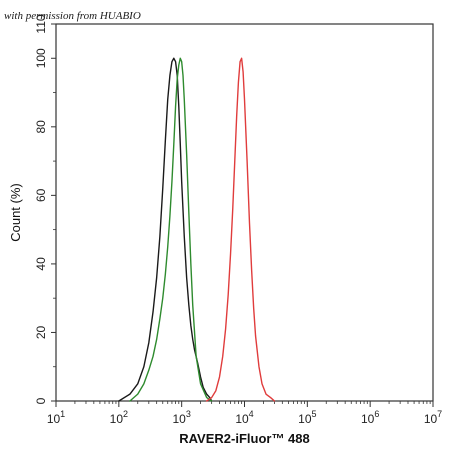 This screenshot has width=450, height=454. Describe the element at coordinates (307, 417) in the screenshot. I see `x-tick-label: 10⁵` at that location.